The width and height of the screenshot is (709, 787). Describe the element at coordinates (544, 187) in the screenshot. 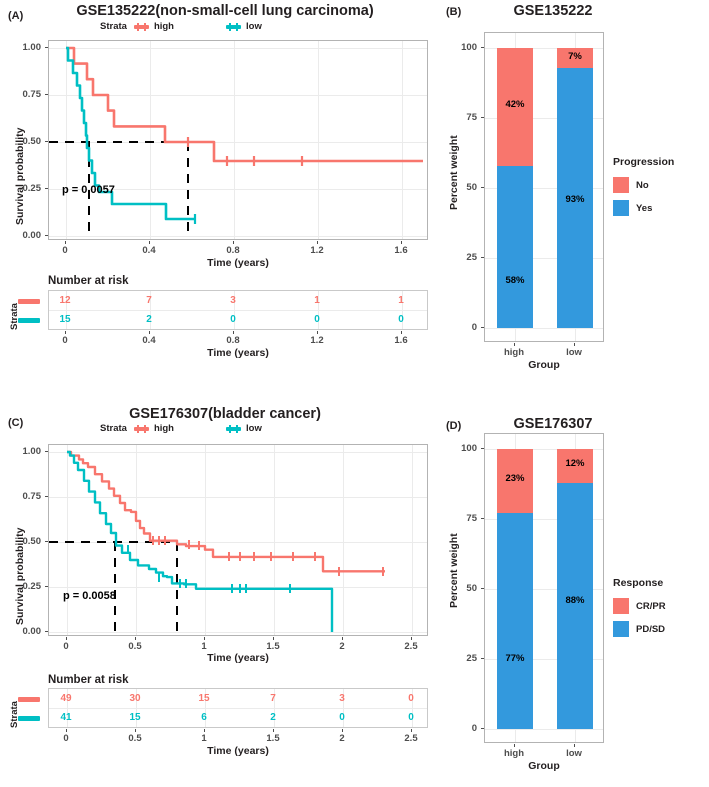

I see `panel-b-plot: 42% 58% 7% 93%` at that location.